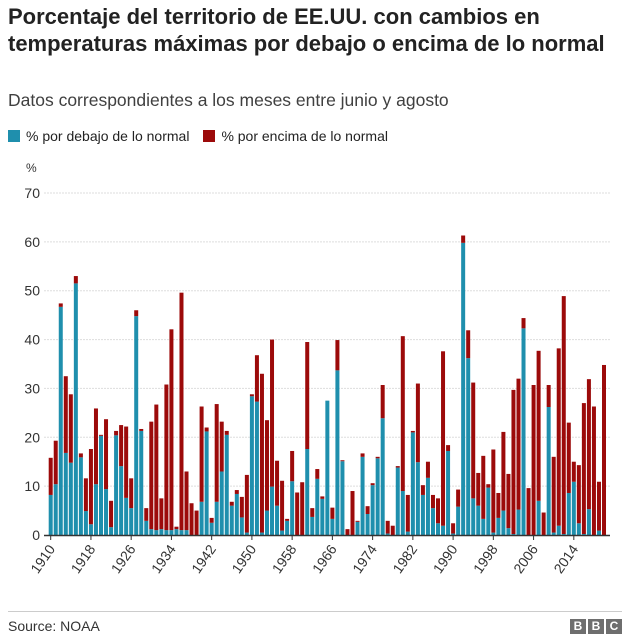 Image resolution: width=630 pixels, height=638 pixels. I want to click on y-tick-label: 40, so click(32, 340).